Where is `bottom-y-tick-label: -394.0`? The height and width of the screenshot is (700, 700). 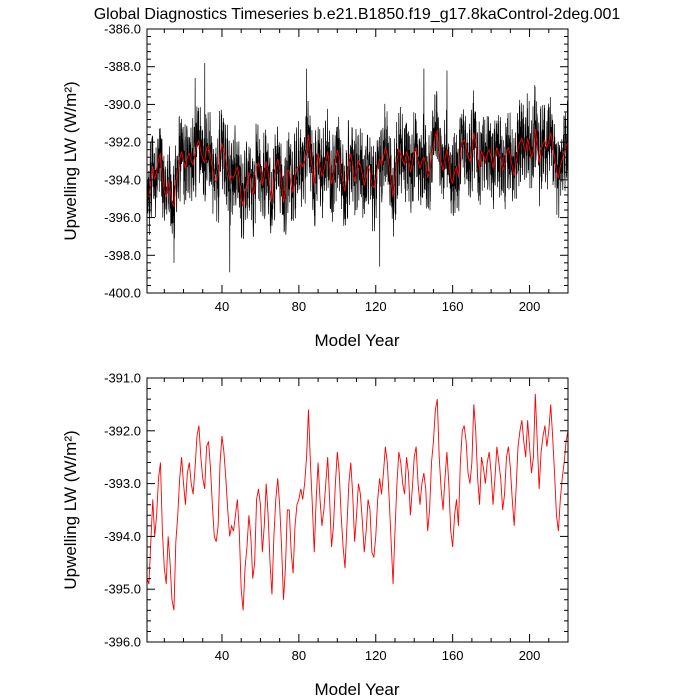
bottom-y-tick-label: -394.0 is located at coordinates (122, 536).